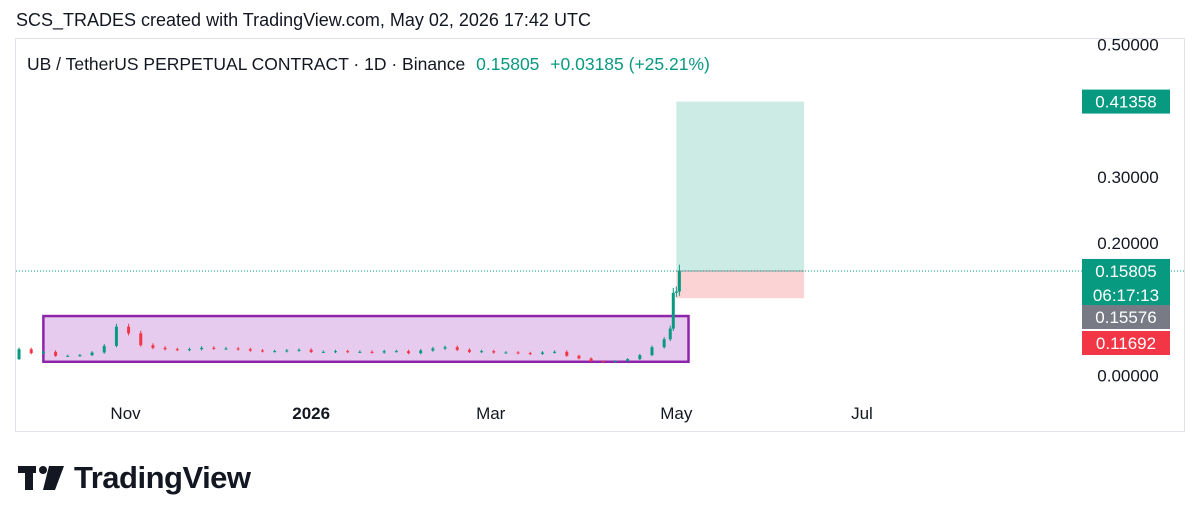 Image resolution: width=1200 pixels, height=521 pixels. I want to click on x-axis-tick-label: Jul, so click(862, 413).